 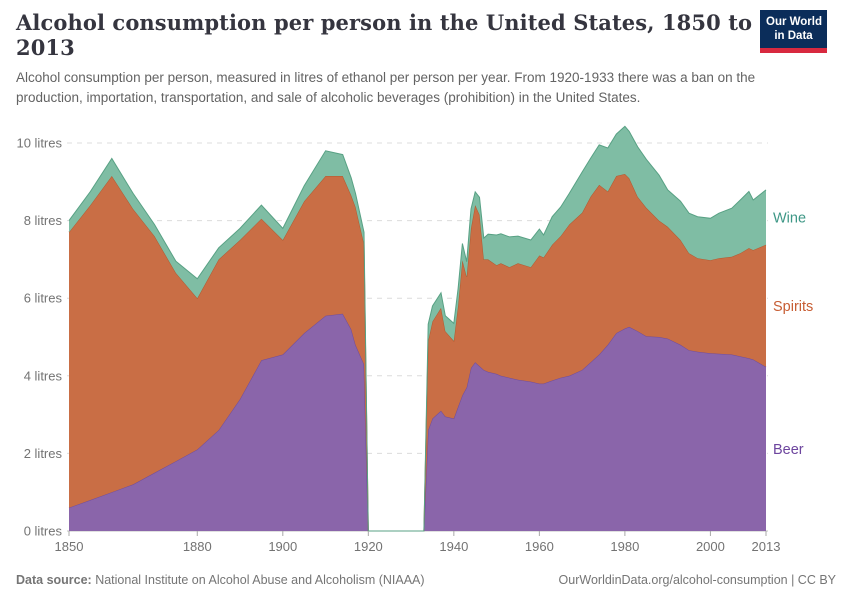 I want to click on legend-label-wine: Wine, so click(x=789, y=218).